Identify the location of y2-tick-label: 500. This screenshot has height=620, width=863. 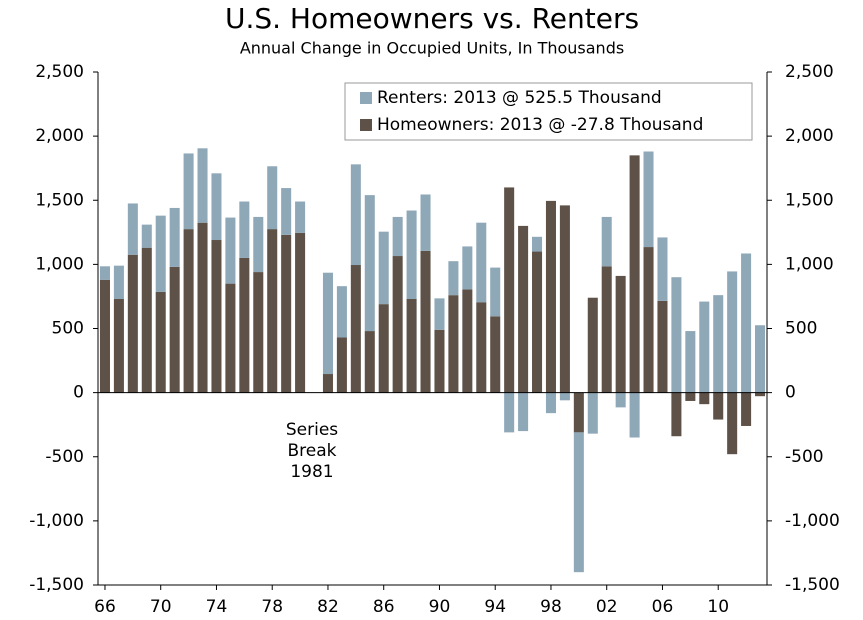
(801, 329).